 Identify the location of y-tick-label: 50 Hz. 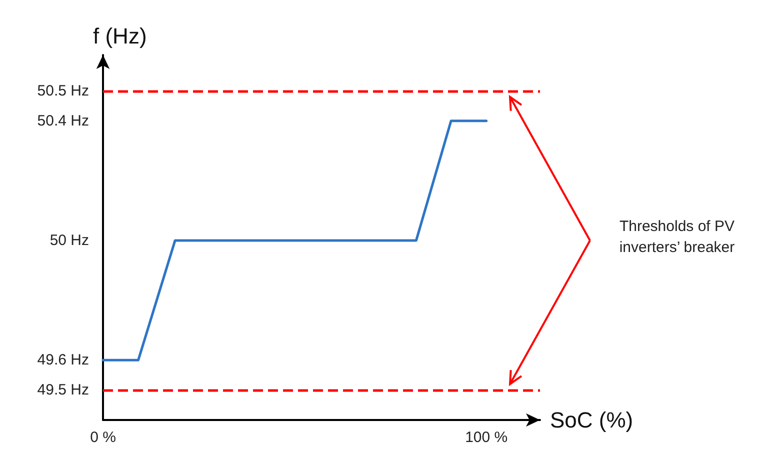
(69, 240).